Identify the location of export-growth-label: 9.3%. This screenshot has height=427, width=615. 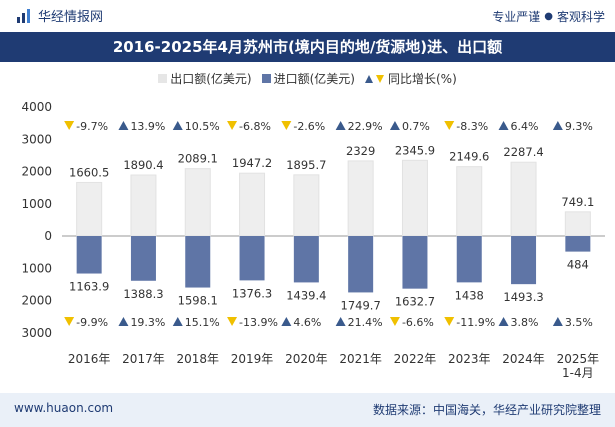
(579, 126).